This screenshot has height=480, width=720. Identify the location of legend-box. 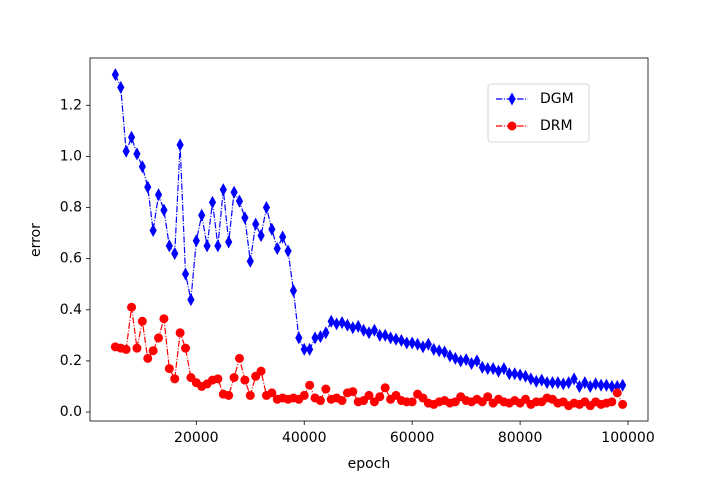
(538, 113).